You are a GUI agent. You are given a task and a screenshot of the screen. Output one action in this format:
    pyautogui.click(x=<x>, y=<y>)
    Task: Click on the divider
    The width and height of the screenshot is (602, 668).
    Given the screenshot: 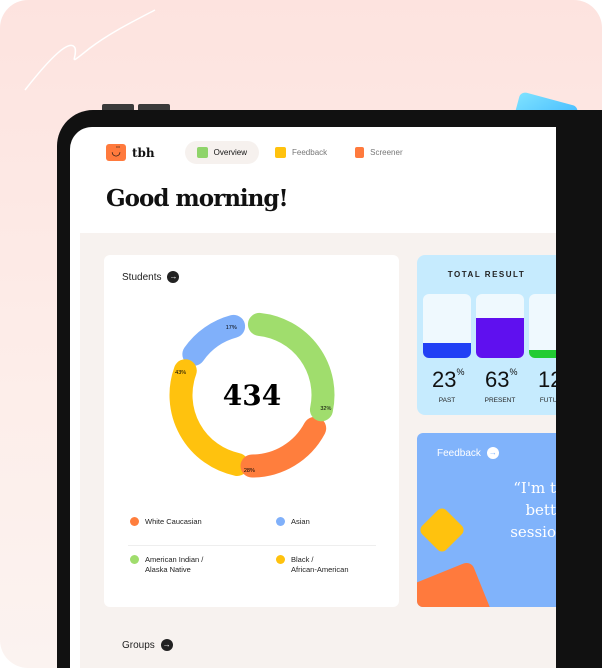 What is the action you would take?
    pyautogui.click(x=252, y=545)
    